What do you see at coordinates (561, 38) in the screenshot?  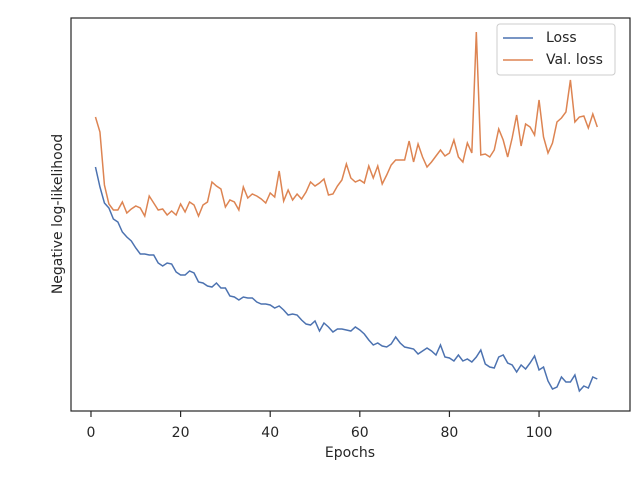 I see `legend-label: Loss` at bounding box center [561, 38].